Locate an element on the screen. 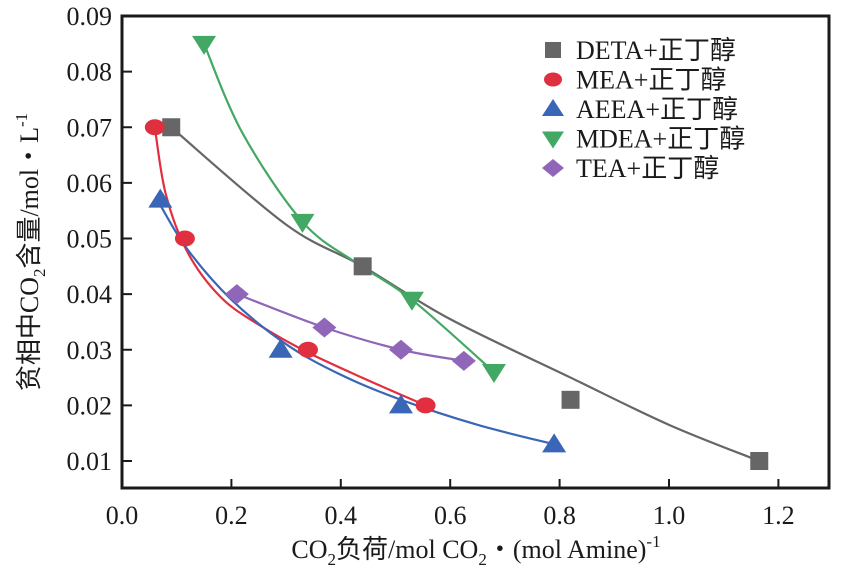 This screenshot has width=844, height=572. x-axis-ticks: 0.0 0.2 0.4 0.6 0.8 1.0 1.2 is located at coordinates (450, 504).